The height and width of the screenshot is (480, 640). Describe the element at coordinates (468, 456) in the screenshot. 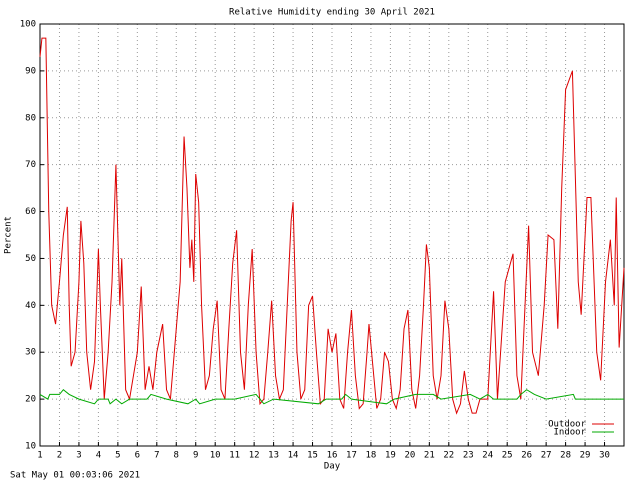

I see `x-tick-label: 23` at that location.